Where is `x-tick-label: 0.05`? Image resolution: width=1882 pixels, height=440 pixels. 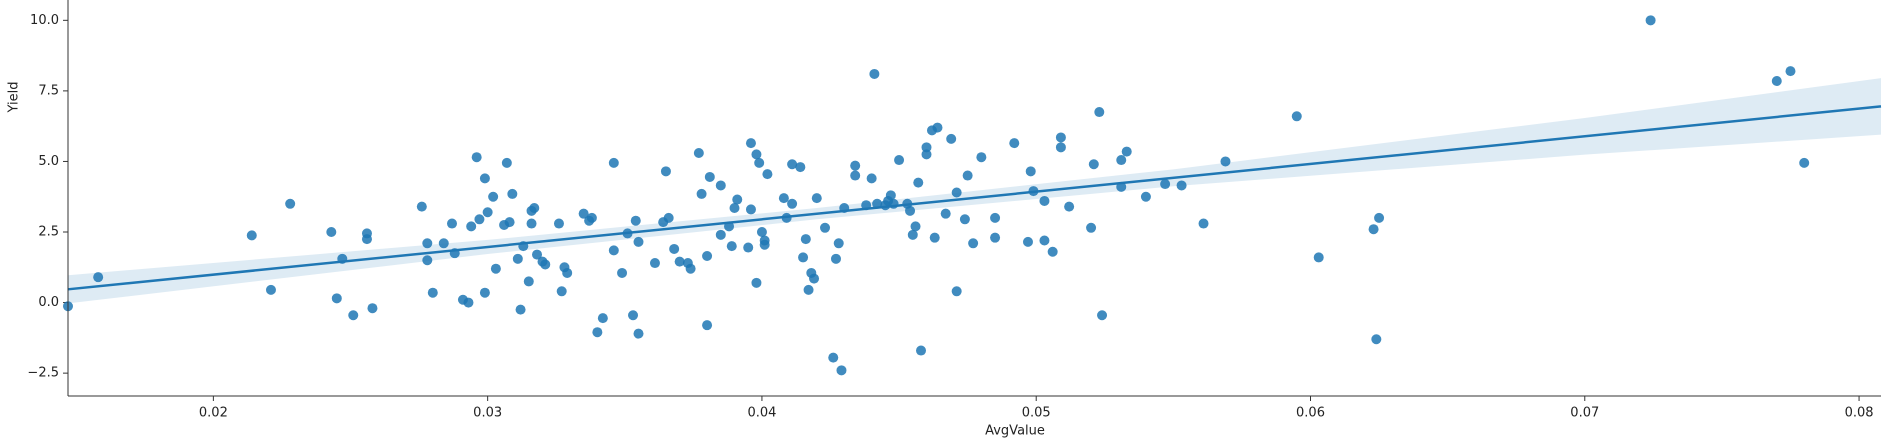 x-tick-label: 0.05 is located at coordinates (1036, 413).